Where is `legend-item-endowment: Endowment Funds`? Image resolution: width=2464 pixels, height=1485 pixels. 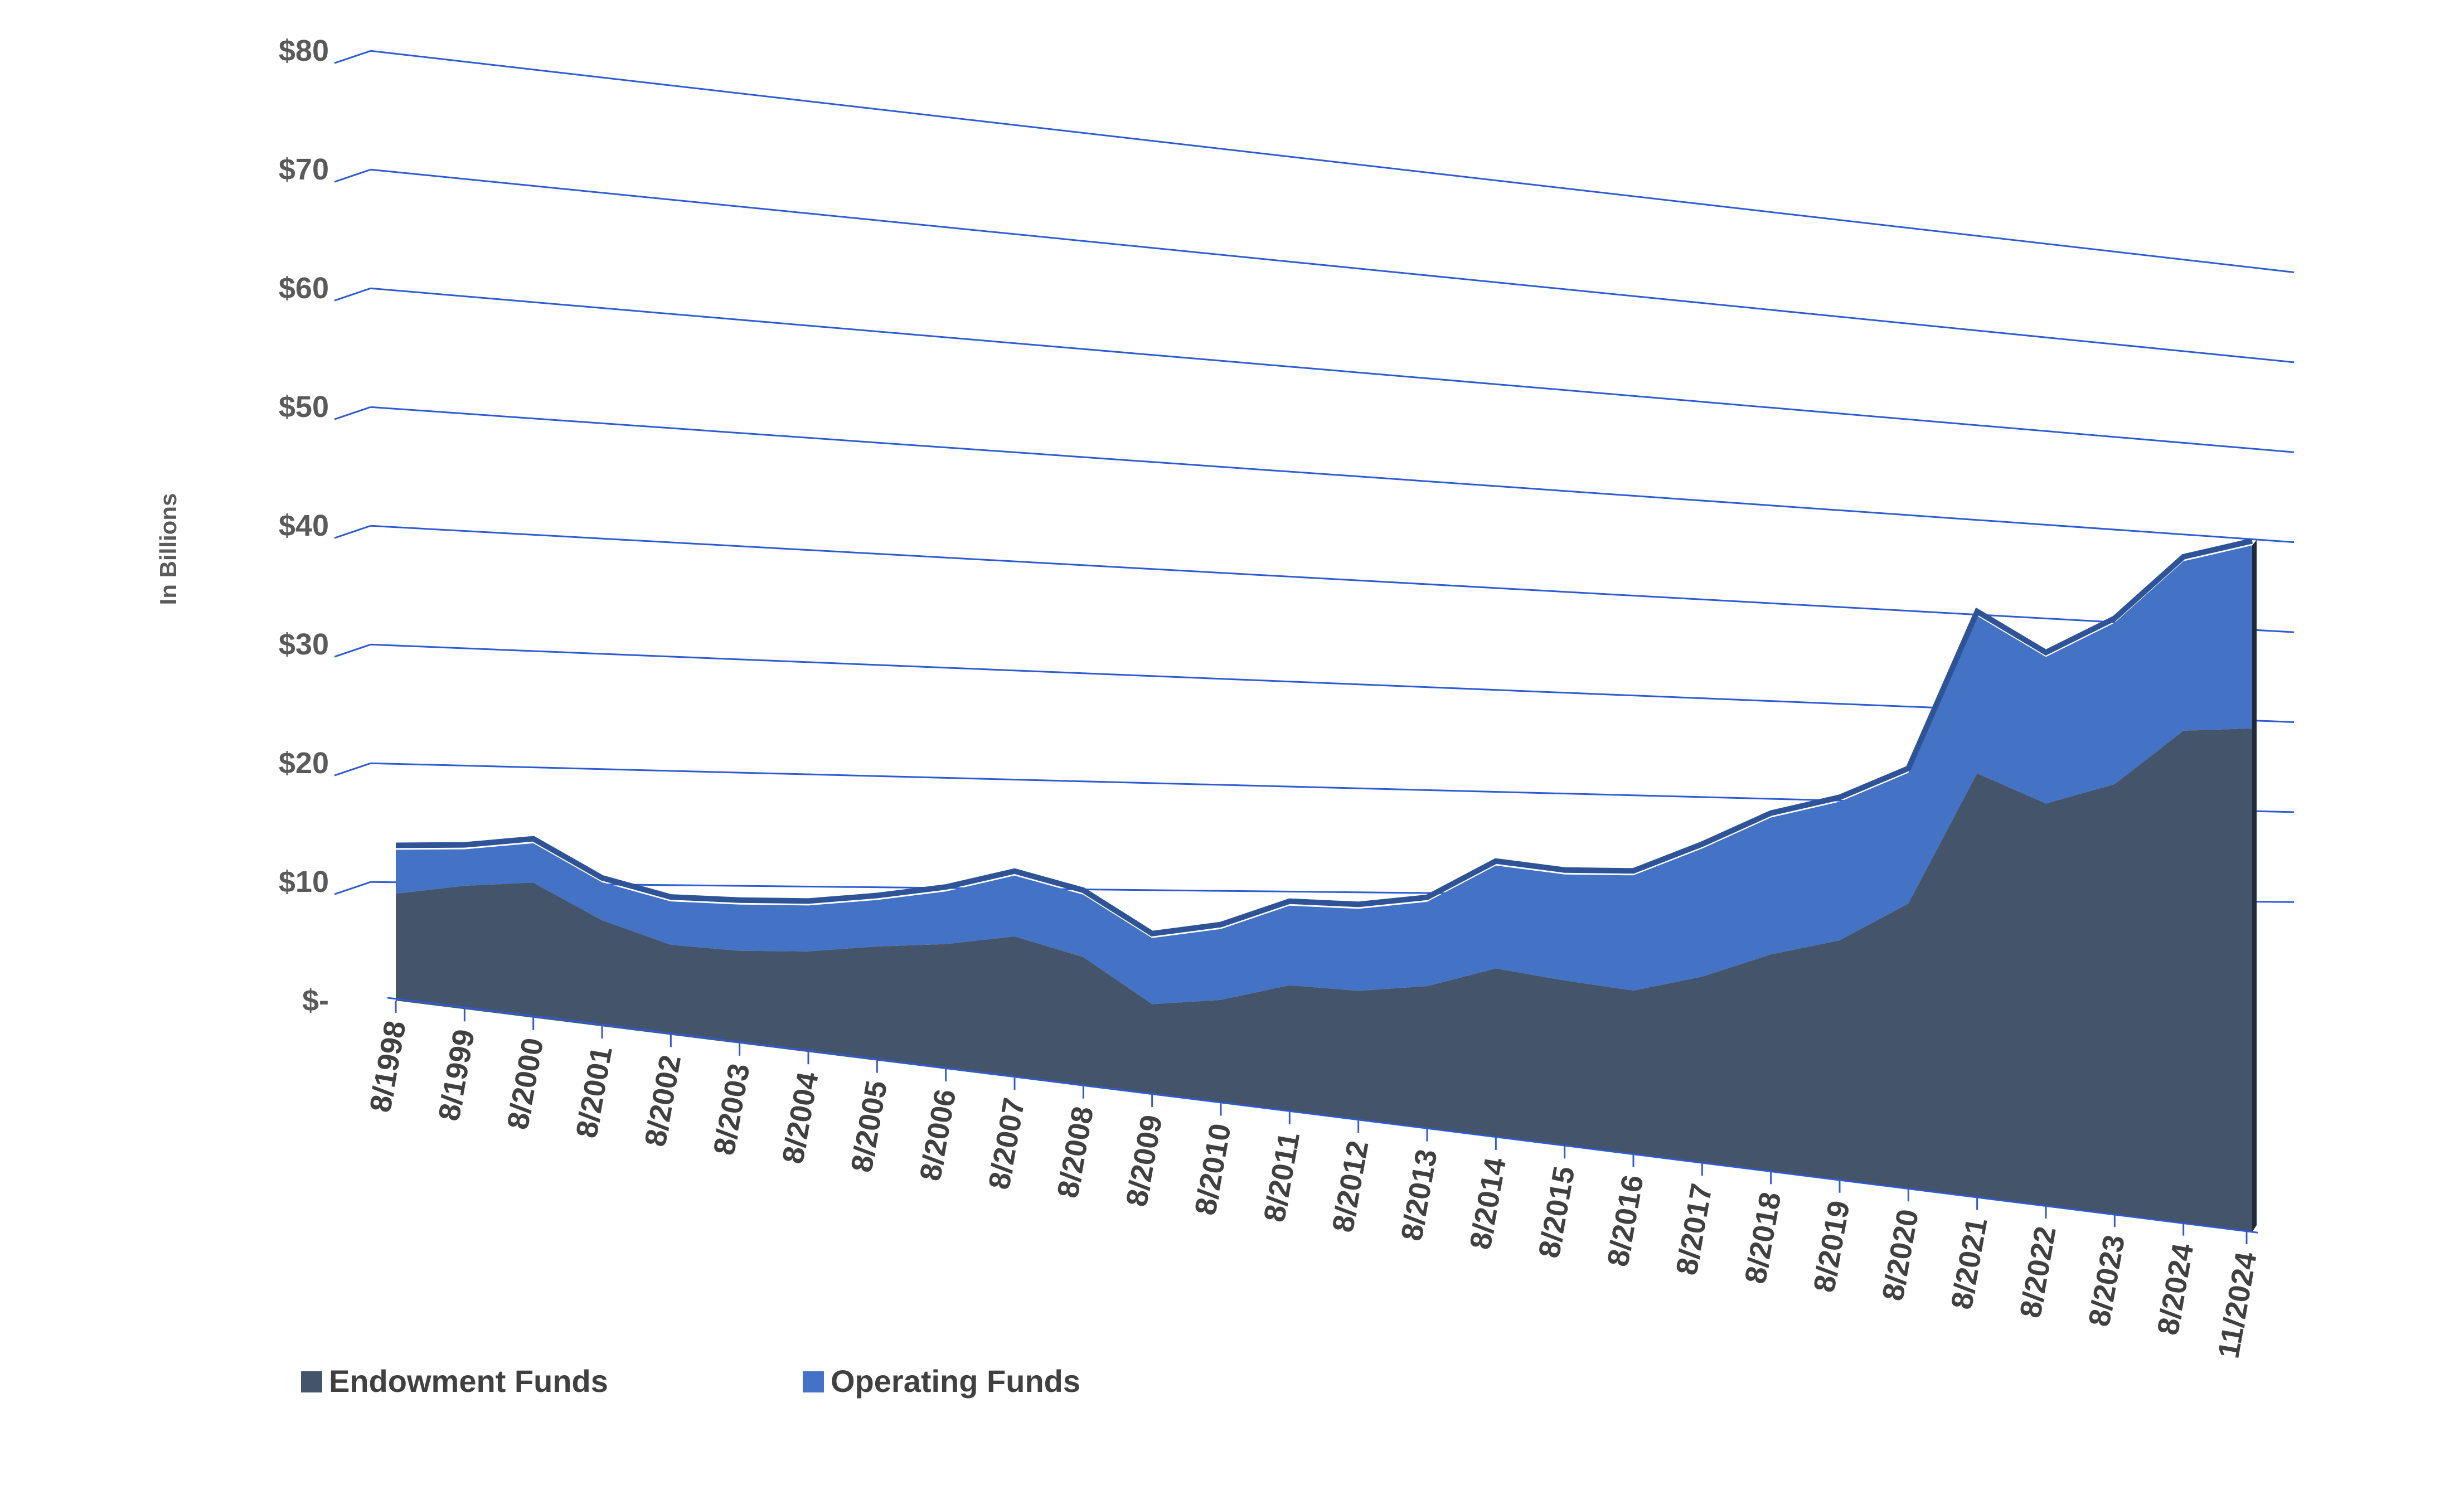
legend-item-endowment: Endowment Funds is located at coordinates (454, 1381).